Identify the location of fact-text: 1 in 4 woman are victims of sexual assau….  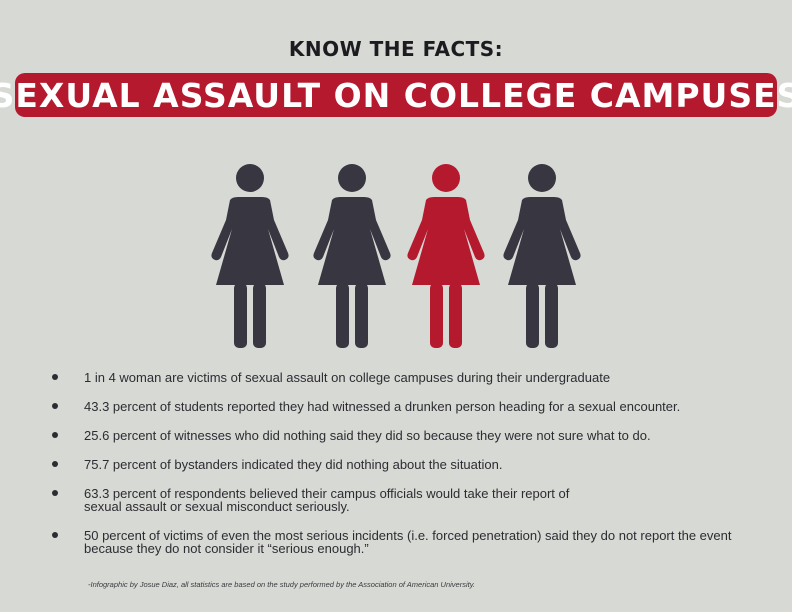
(347, 377).